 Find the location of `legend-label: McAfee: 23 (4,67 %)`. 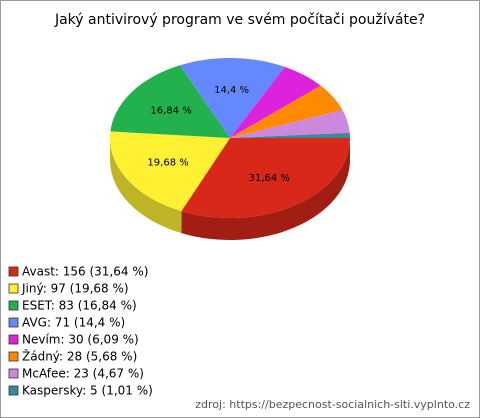

legend-label: McAfee: 23 (4,67 %) is located at coordinates (83, 374).